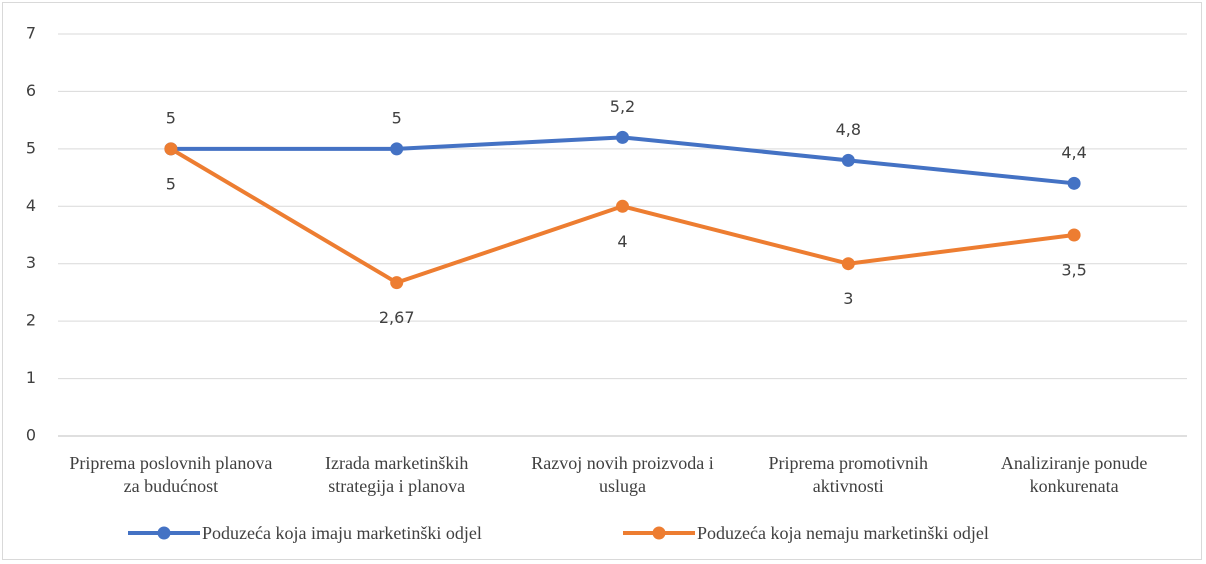 The width and height of the screenshot is (1206, 564). What do you see at coordinates (622, 241) in the screenshot?
I see `data-label: 4` at bounding box center [622, 241].